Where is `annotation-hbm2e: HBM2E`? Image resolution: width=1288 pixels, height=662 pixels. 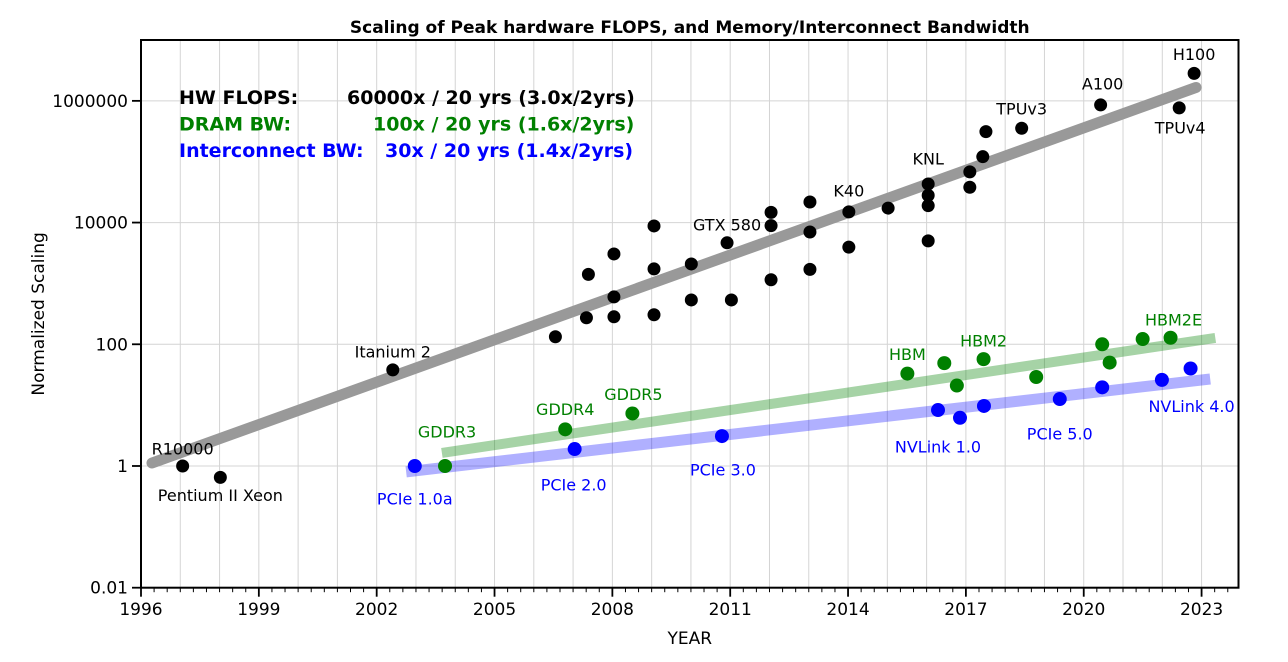 annotation-hbm2e: HBM2E is located at coordinates (1173, 319).